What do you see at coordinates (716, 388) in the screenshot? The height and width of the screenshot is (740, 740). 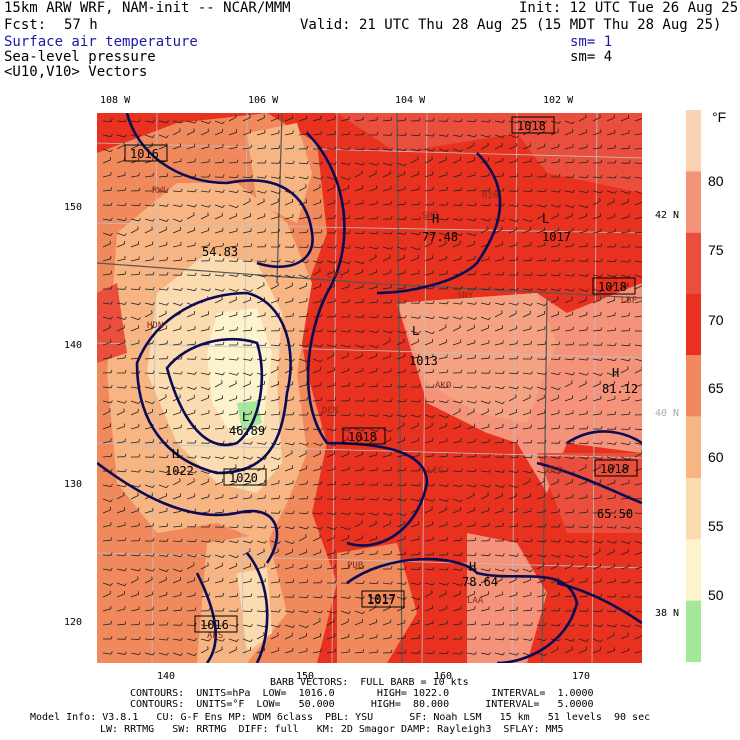 I see `colorbar-ticks: 80 75 70 65 60 55 50` at bounding box center [716, 388].